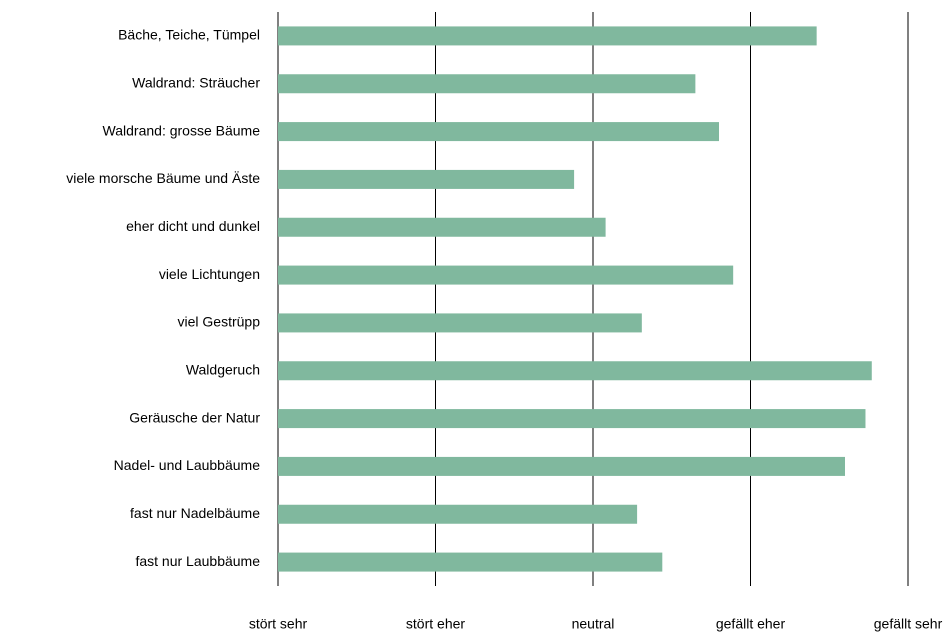 This screenshot has height=635, width=945. I want to click on y-tick-label: Waldrand: Sträucher, so click(196, 82).